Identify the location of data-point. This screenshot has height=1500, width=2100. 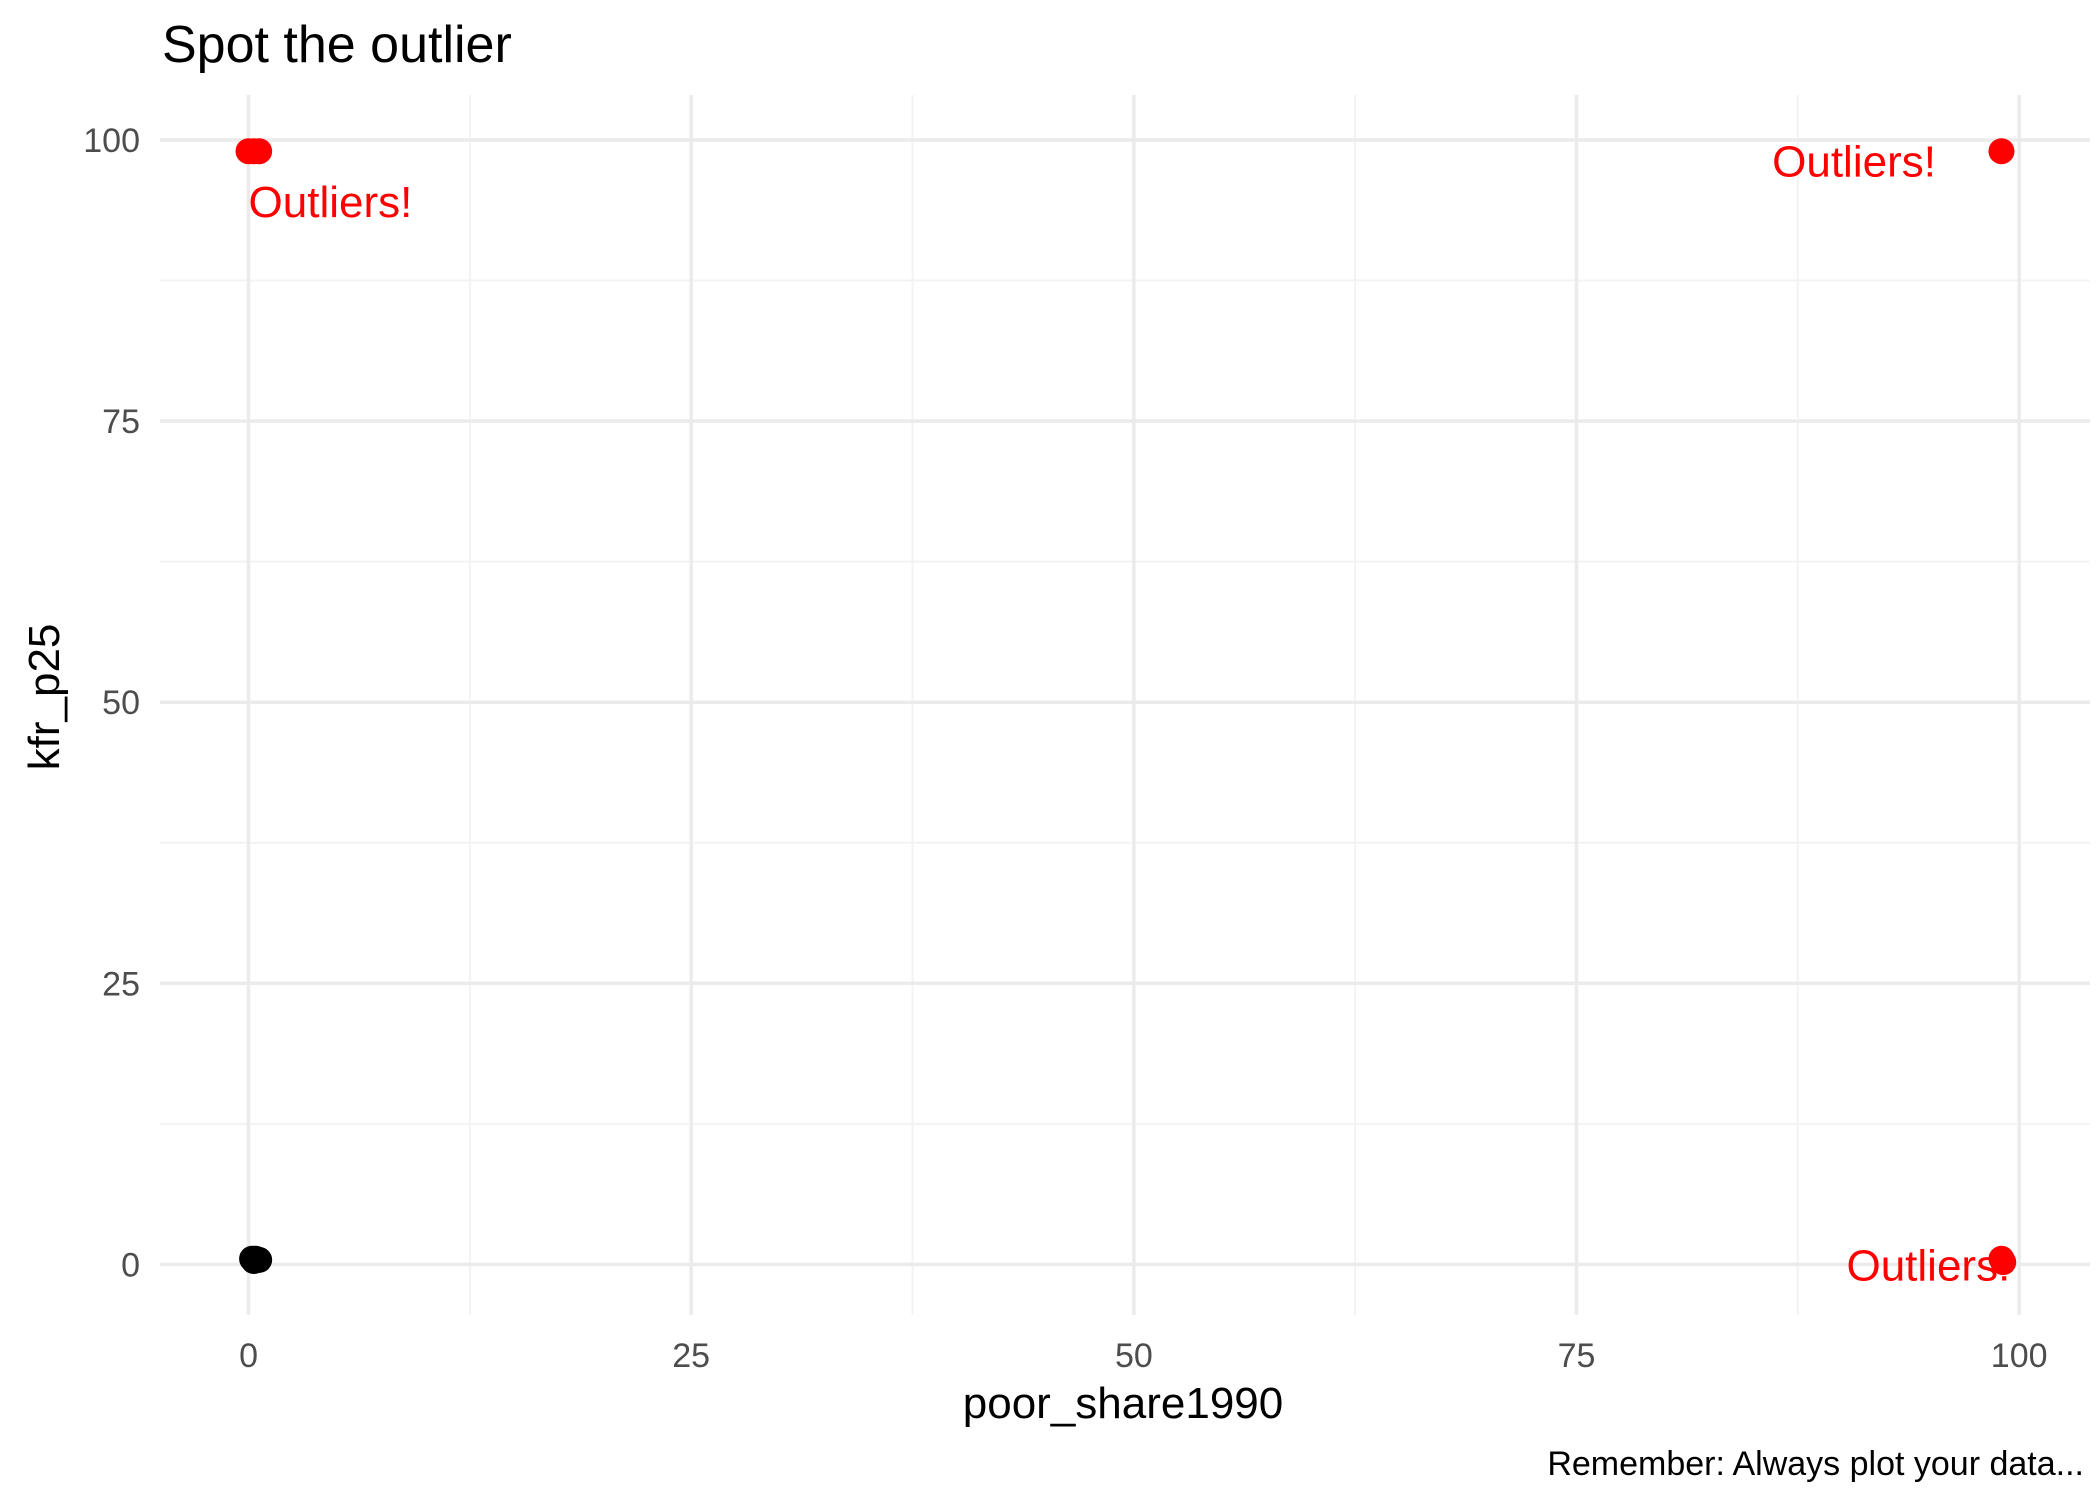
(253, 1261).